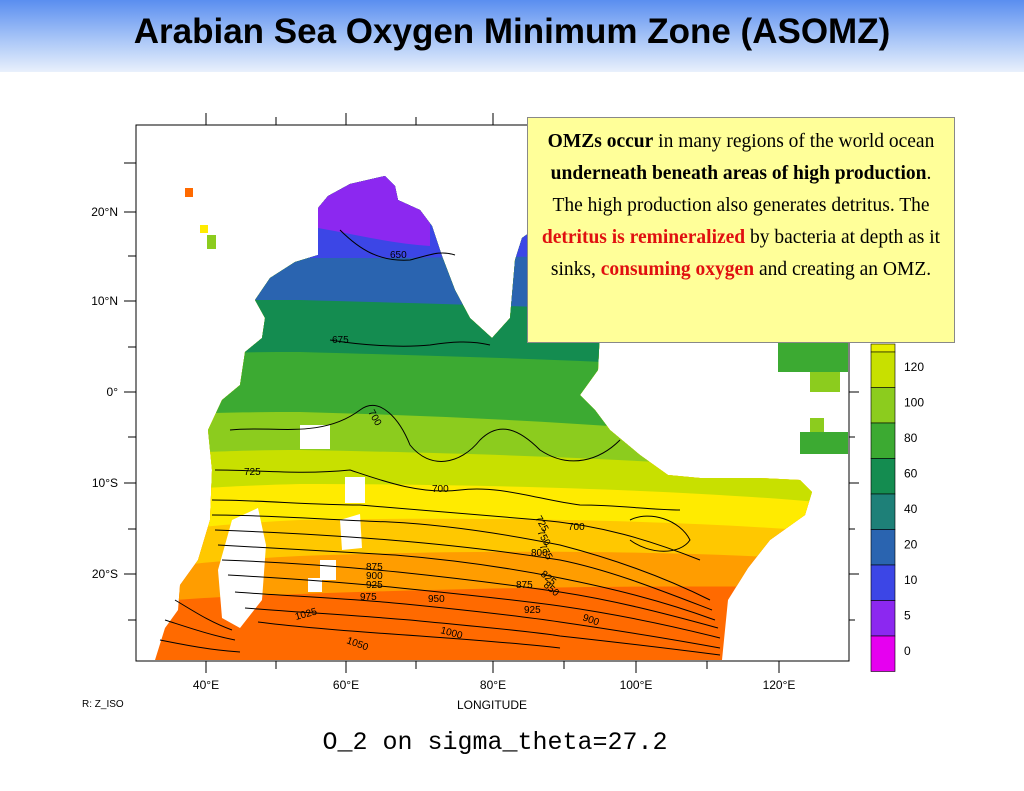 Image resolution: width=1024 pixels, height=791 pixels. Describe the element at coordinates (113, 392) in the screenshot. I see `lat-tick-label: 0°` at that location.